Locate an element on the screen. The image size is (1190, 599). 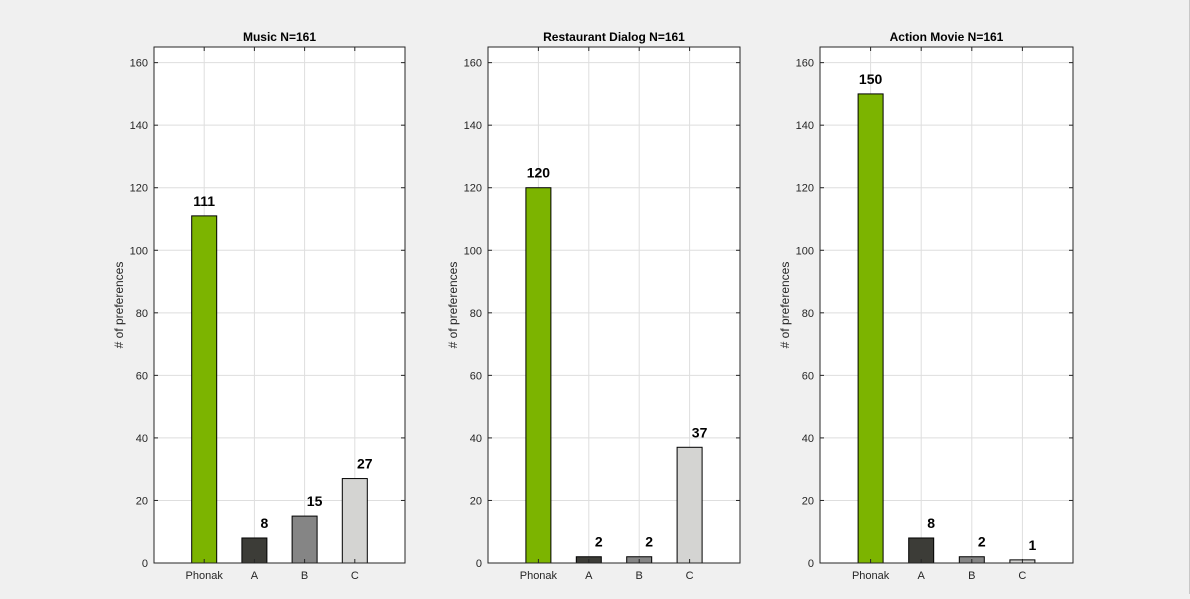
chart-title: Restaurant Dialog N=161 is located at coordinates (614, 37).